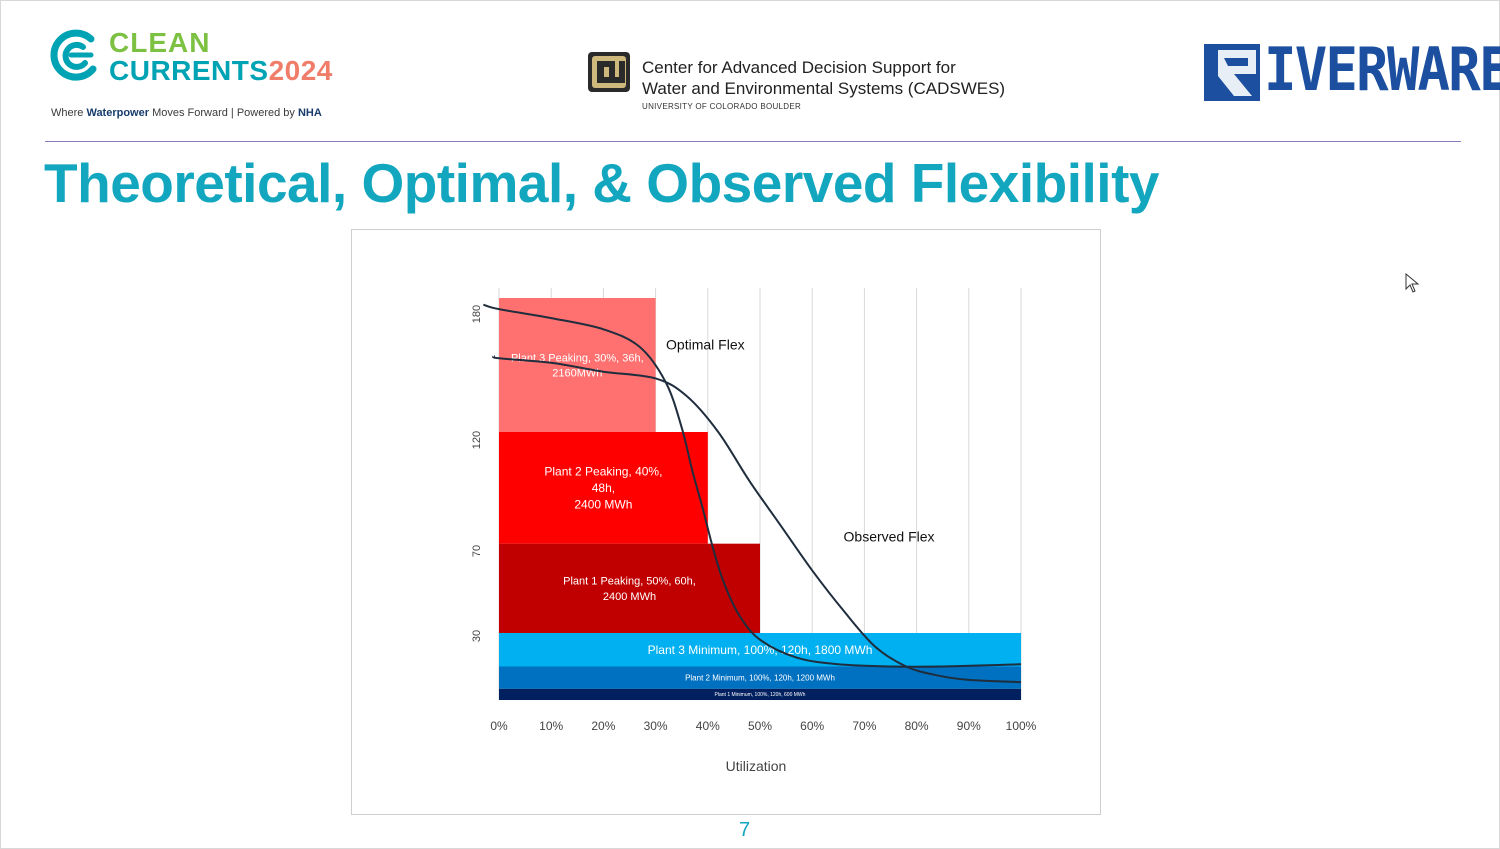 The height and width of the screenshot is (849, 1500). Describe the element at coordinates (577, 358) in the screenshot. I see `block-label: Plant 3 Peaking, 30%, 36h,` at that location.